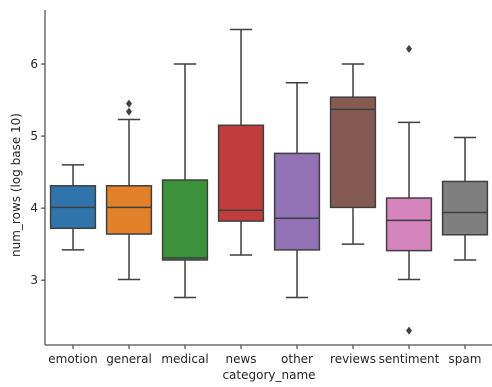 The image size is (492, 387). I want to click on box-medical, so click(185, 220).